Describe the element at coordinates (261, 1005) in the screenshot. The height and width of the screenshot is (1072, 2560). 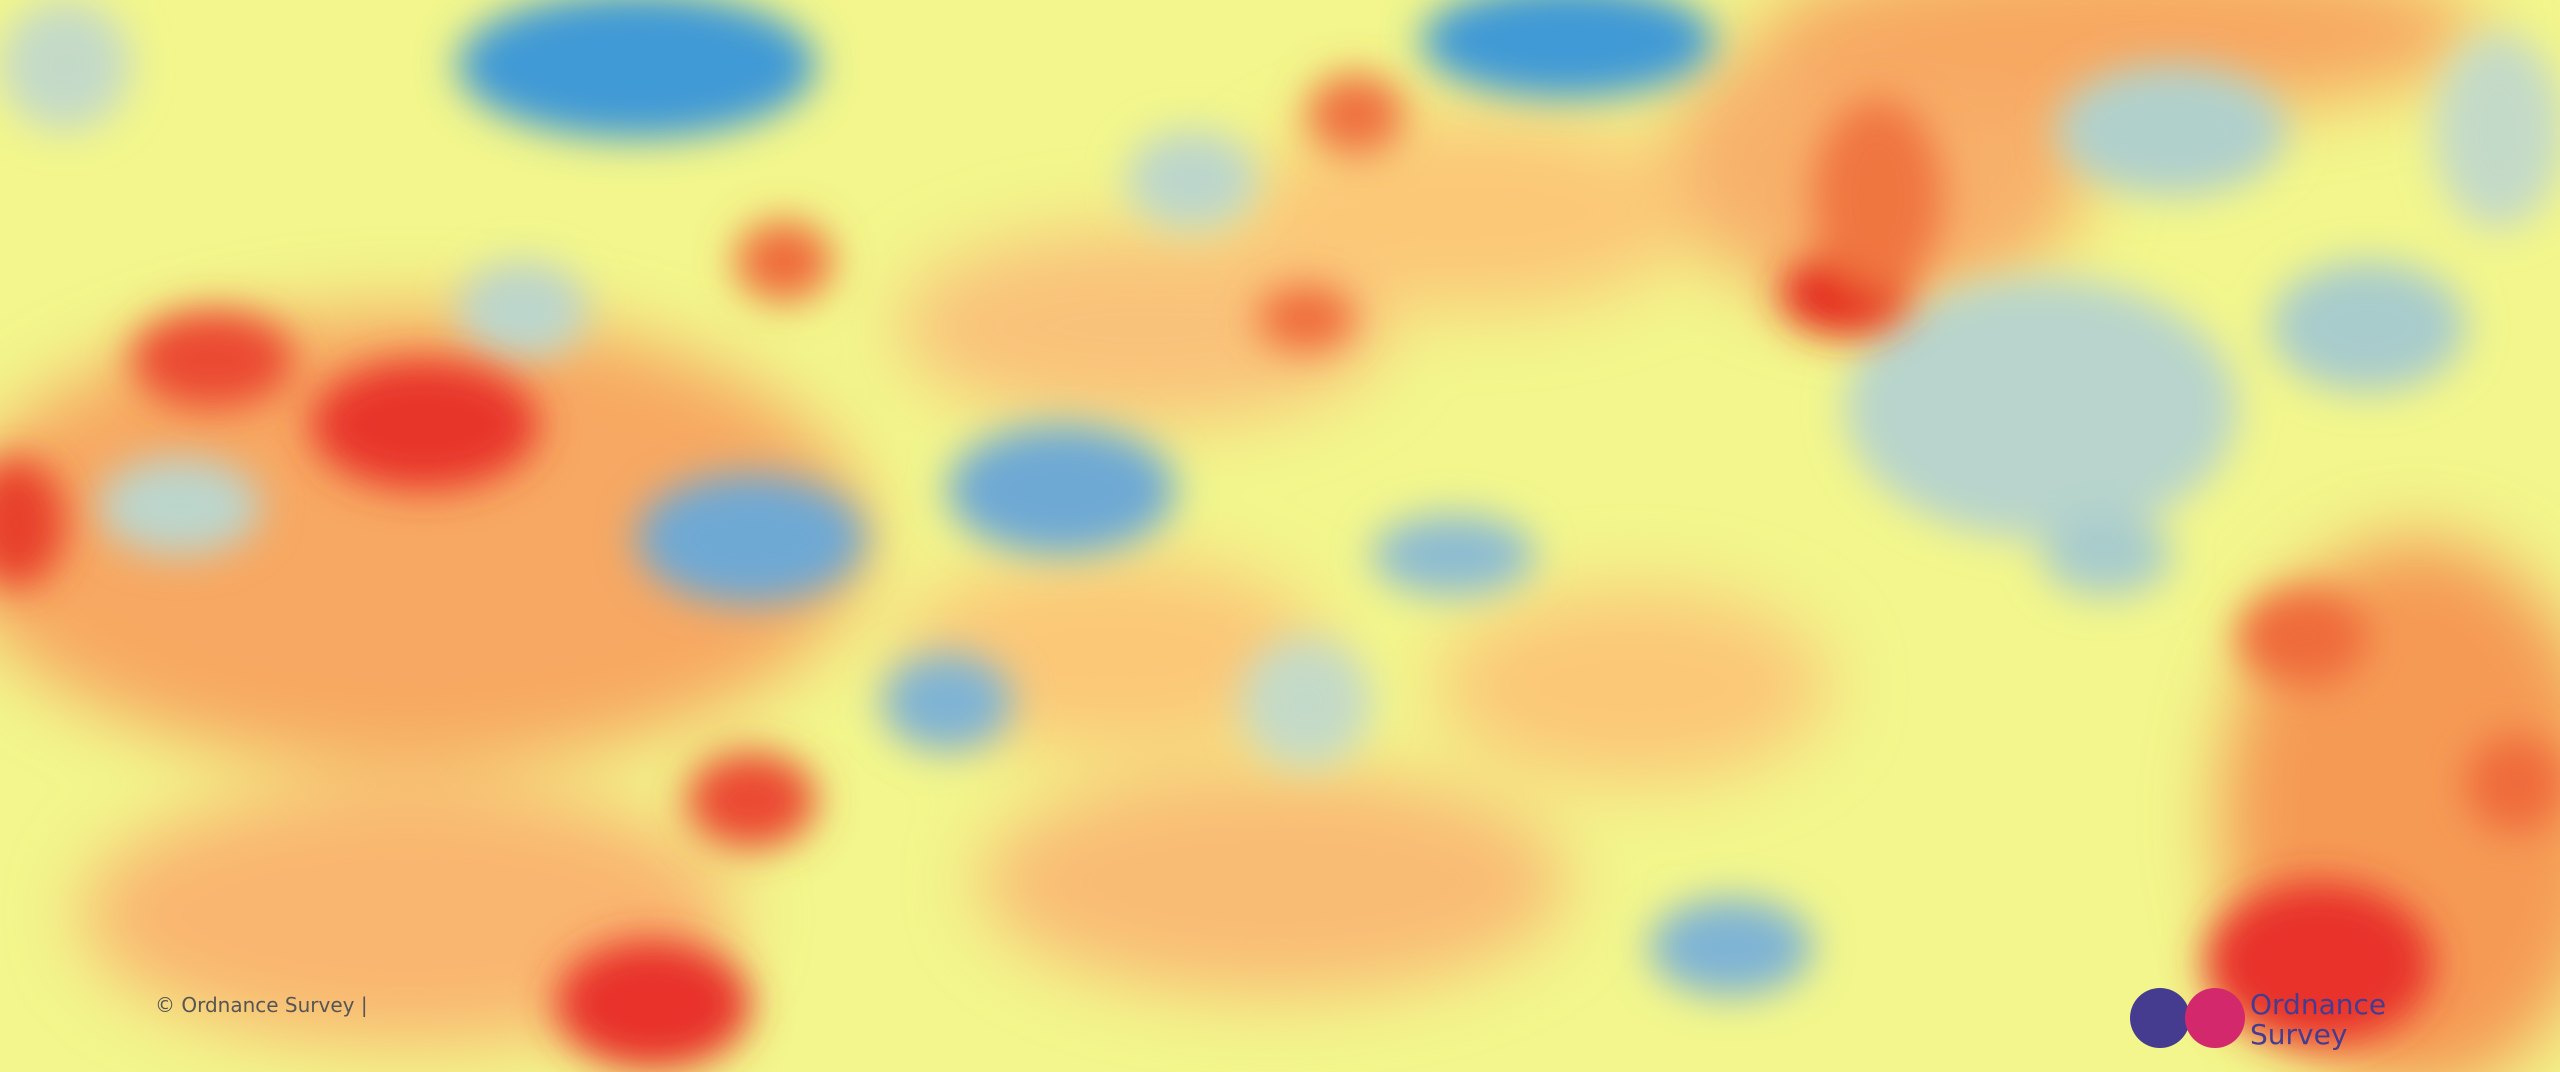
I see `attribution: © Ordnance Survey |` at that location.